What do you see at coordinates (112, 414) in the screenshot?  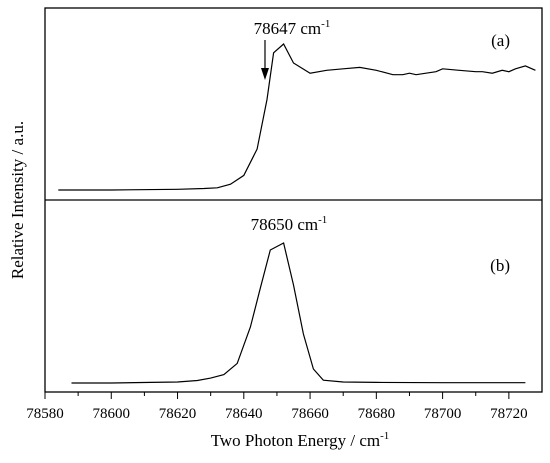 I see `x-tick-label: 78600` at bounding box center [112, 414].